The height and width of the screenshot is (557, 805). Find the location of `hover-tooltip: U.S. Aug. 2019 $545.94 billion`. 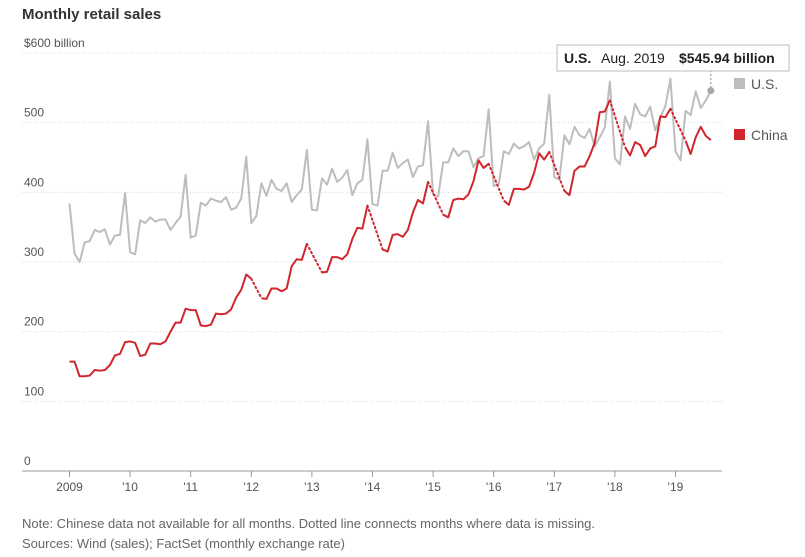

hover-tooltip: U.S. Aug. 2019 $545.94 billion is located at coordinates (673, 69).